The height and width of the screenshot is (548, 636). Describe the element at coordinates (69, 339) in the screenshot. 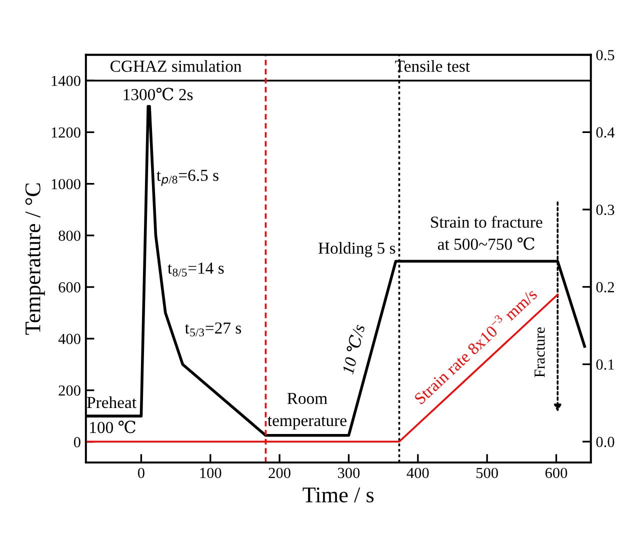

I see `y-tick-label: 400` at that location.